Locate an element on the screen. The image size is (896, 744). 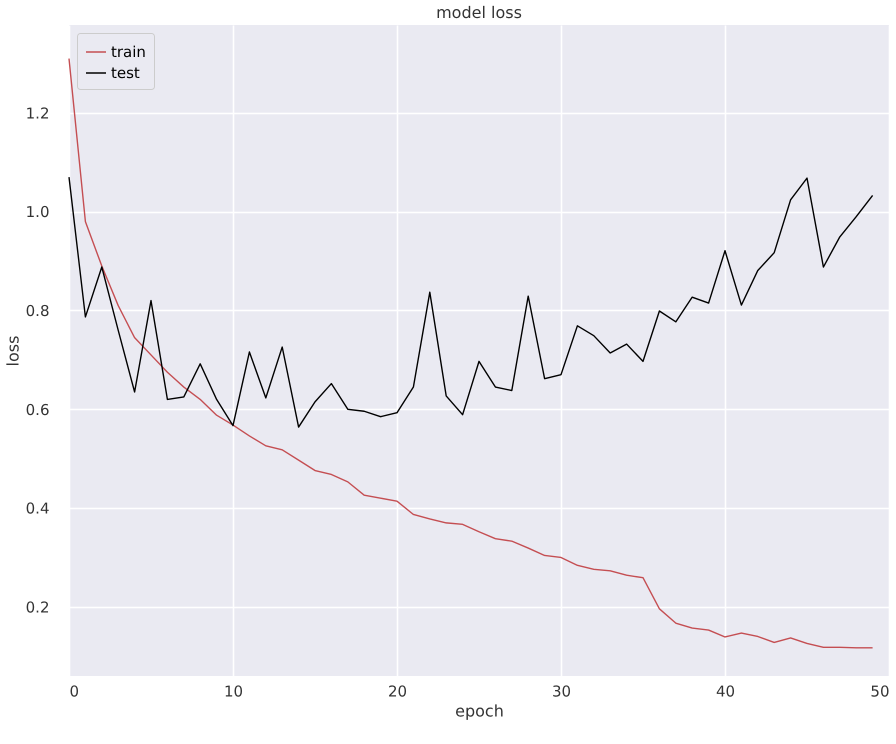
x-tick-label: 30 is located at coordinates (562, 691).